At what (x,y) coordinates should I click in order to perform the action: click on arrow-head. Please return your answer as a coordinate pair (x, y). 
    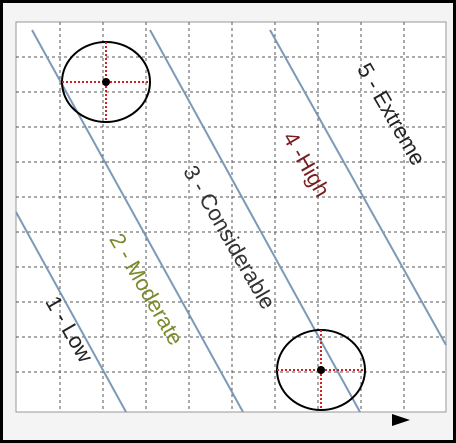
    Looking at the image, I should click on (401, 420).